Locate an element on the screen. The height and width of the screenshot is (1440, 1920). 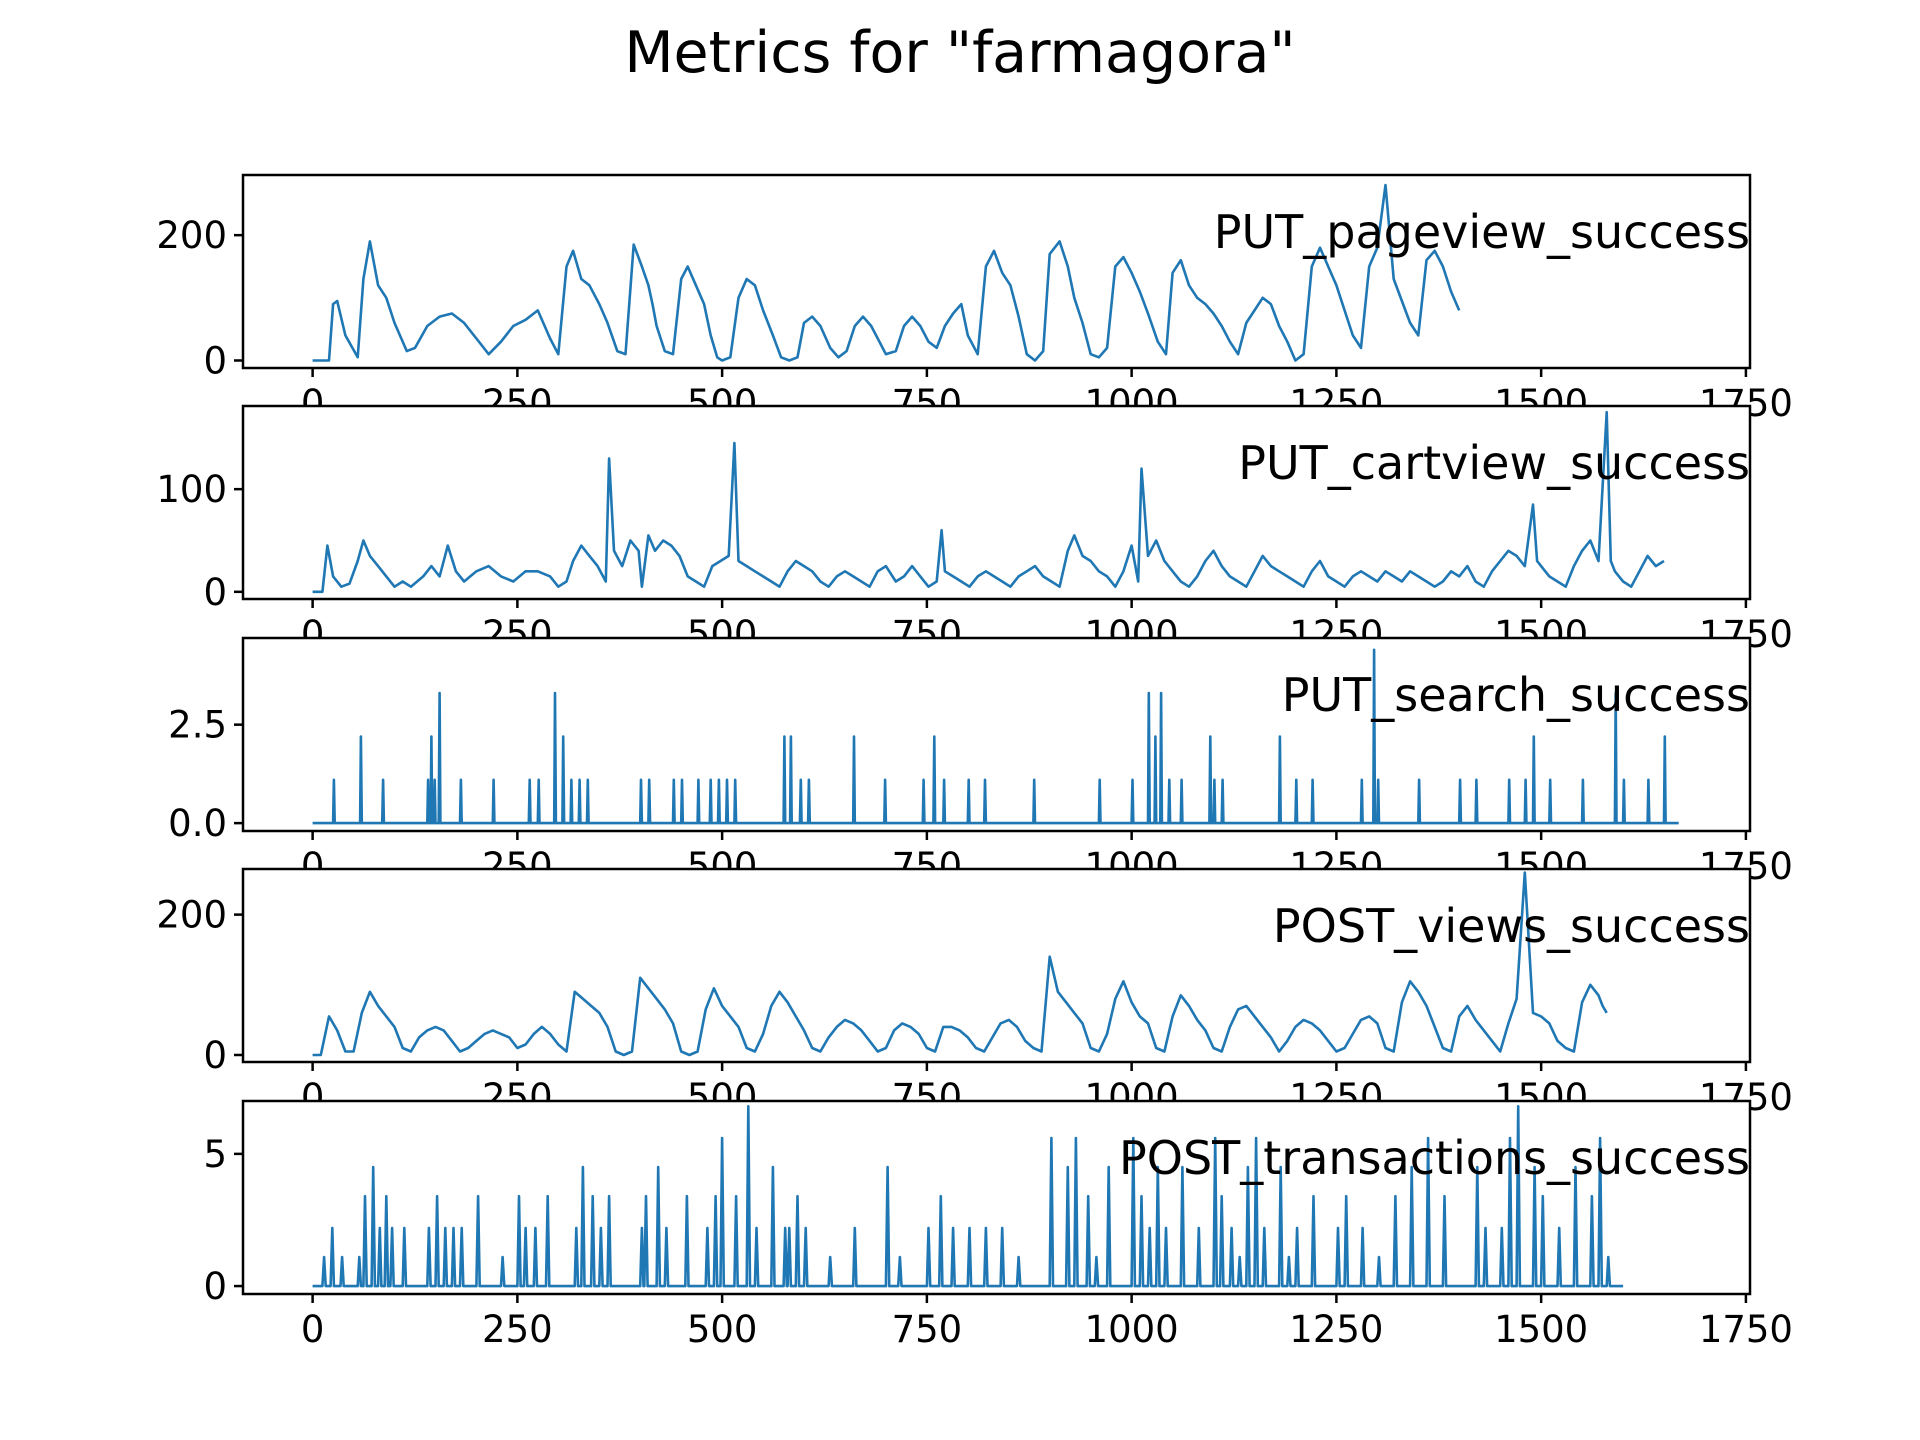
y-tick-label: 5 is located at coordinates (215, 1154).